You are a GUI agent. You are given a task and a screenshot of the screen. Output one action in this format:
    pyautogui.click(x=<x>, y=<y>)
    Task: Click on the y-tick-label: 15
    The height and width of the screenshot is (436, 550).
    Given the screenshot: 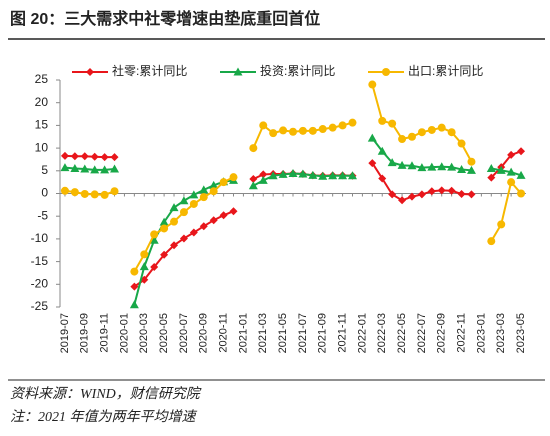 What is the action you would take?
    pyautogui.click(x=42, y=125)
    